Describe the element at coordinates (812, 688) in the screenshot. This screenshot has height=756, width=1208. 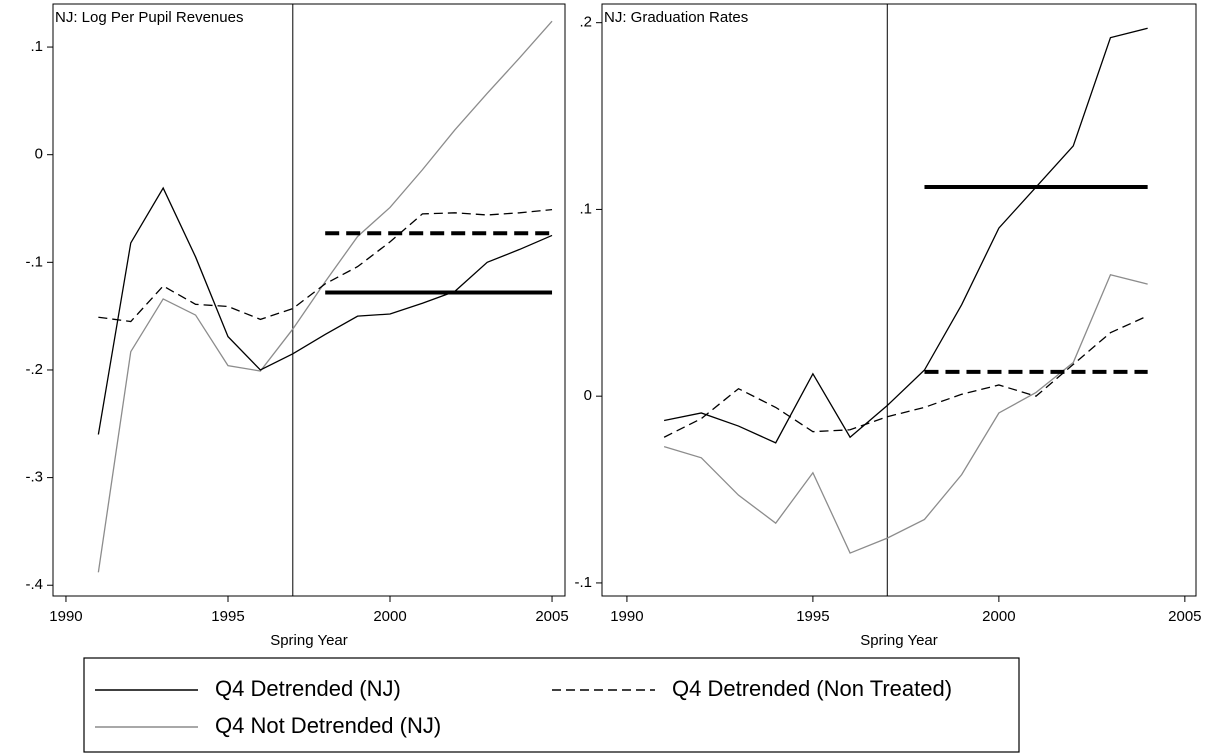
I see `legend-label: Q4 Detrended (Non Treated)` at that location.